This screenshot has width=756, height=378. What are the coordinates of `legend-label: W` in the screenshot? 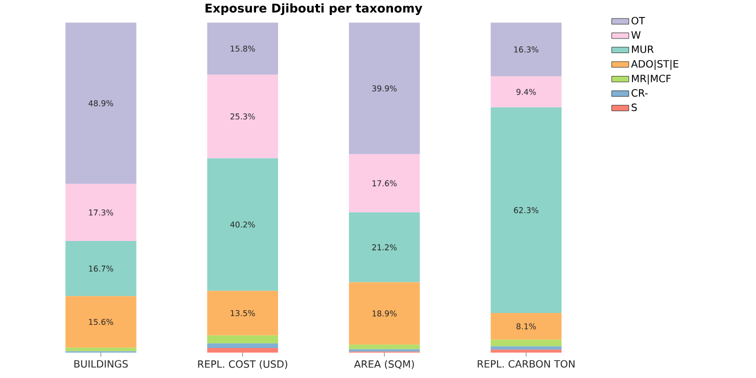 It's located at (636, 35).